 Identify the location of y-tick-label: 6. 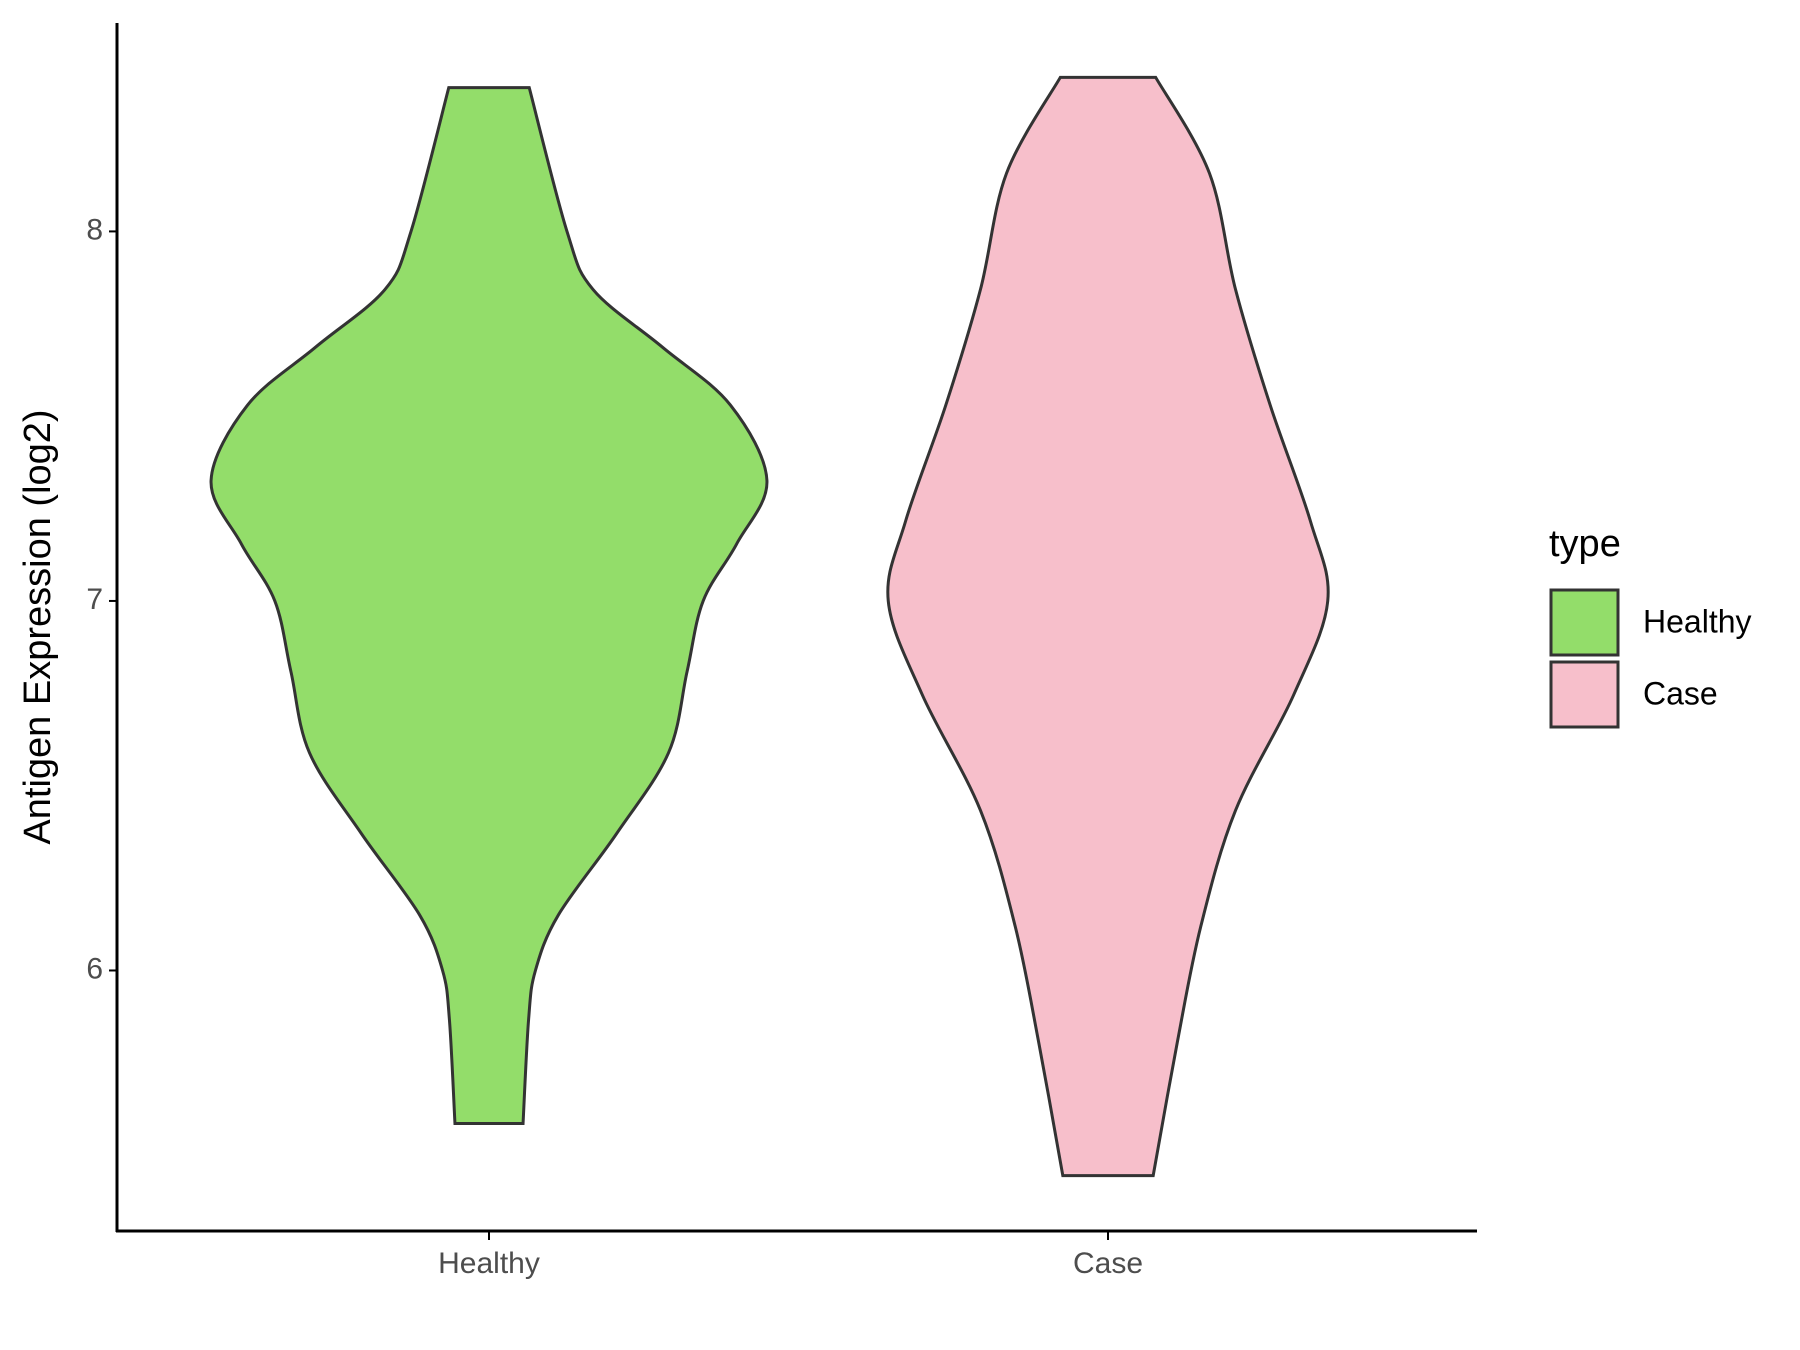
(94, 968).